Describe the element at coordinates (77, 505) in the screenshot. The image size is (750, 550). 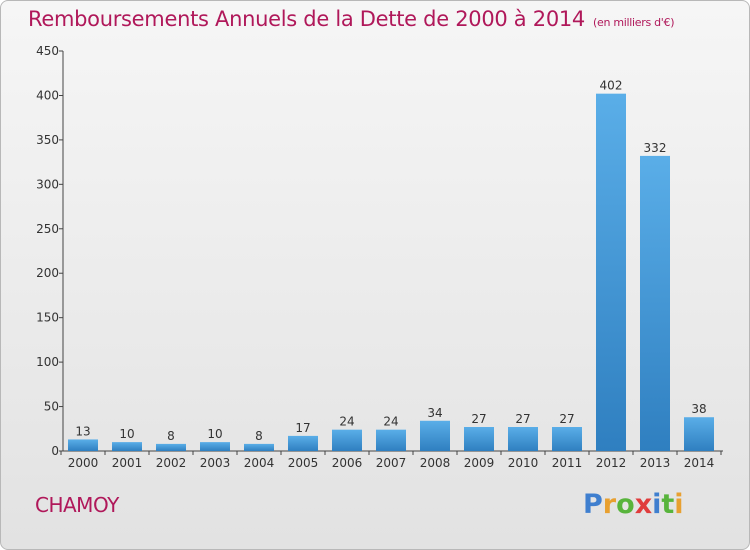
I see `city-name: CHAMOY` at that location.